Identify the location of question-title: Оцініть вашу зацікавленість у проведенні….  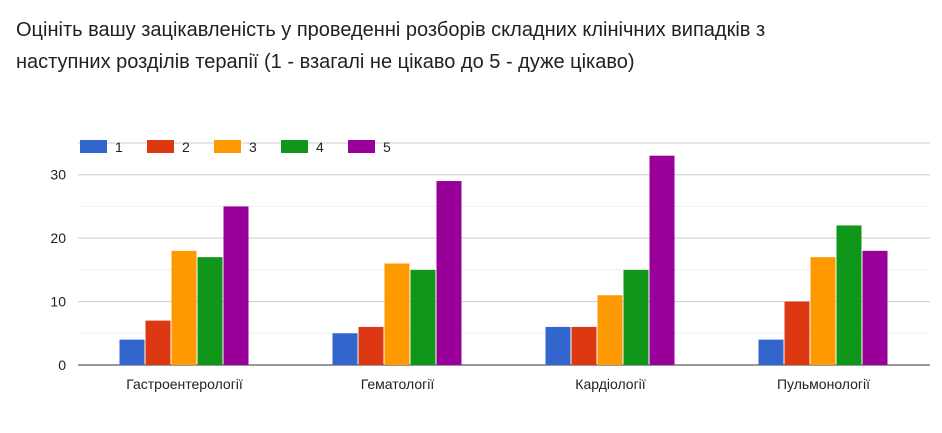
(466, 46).